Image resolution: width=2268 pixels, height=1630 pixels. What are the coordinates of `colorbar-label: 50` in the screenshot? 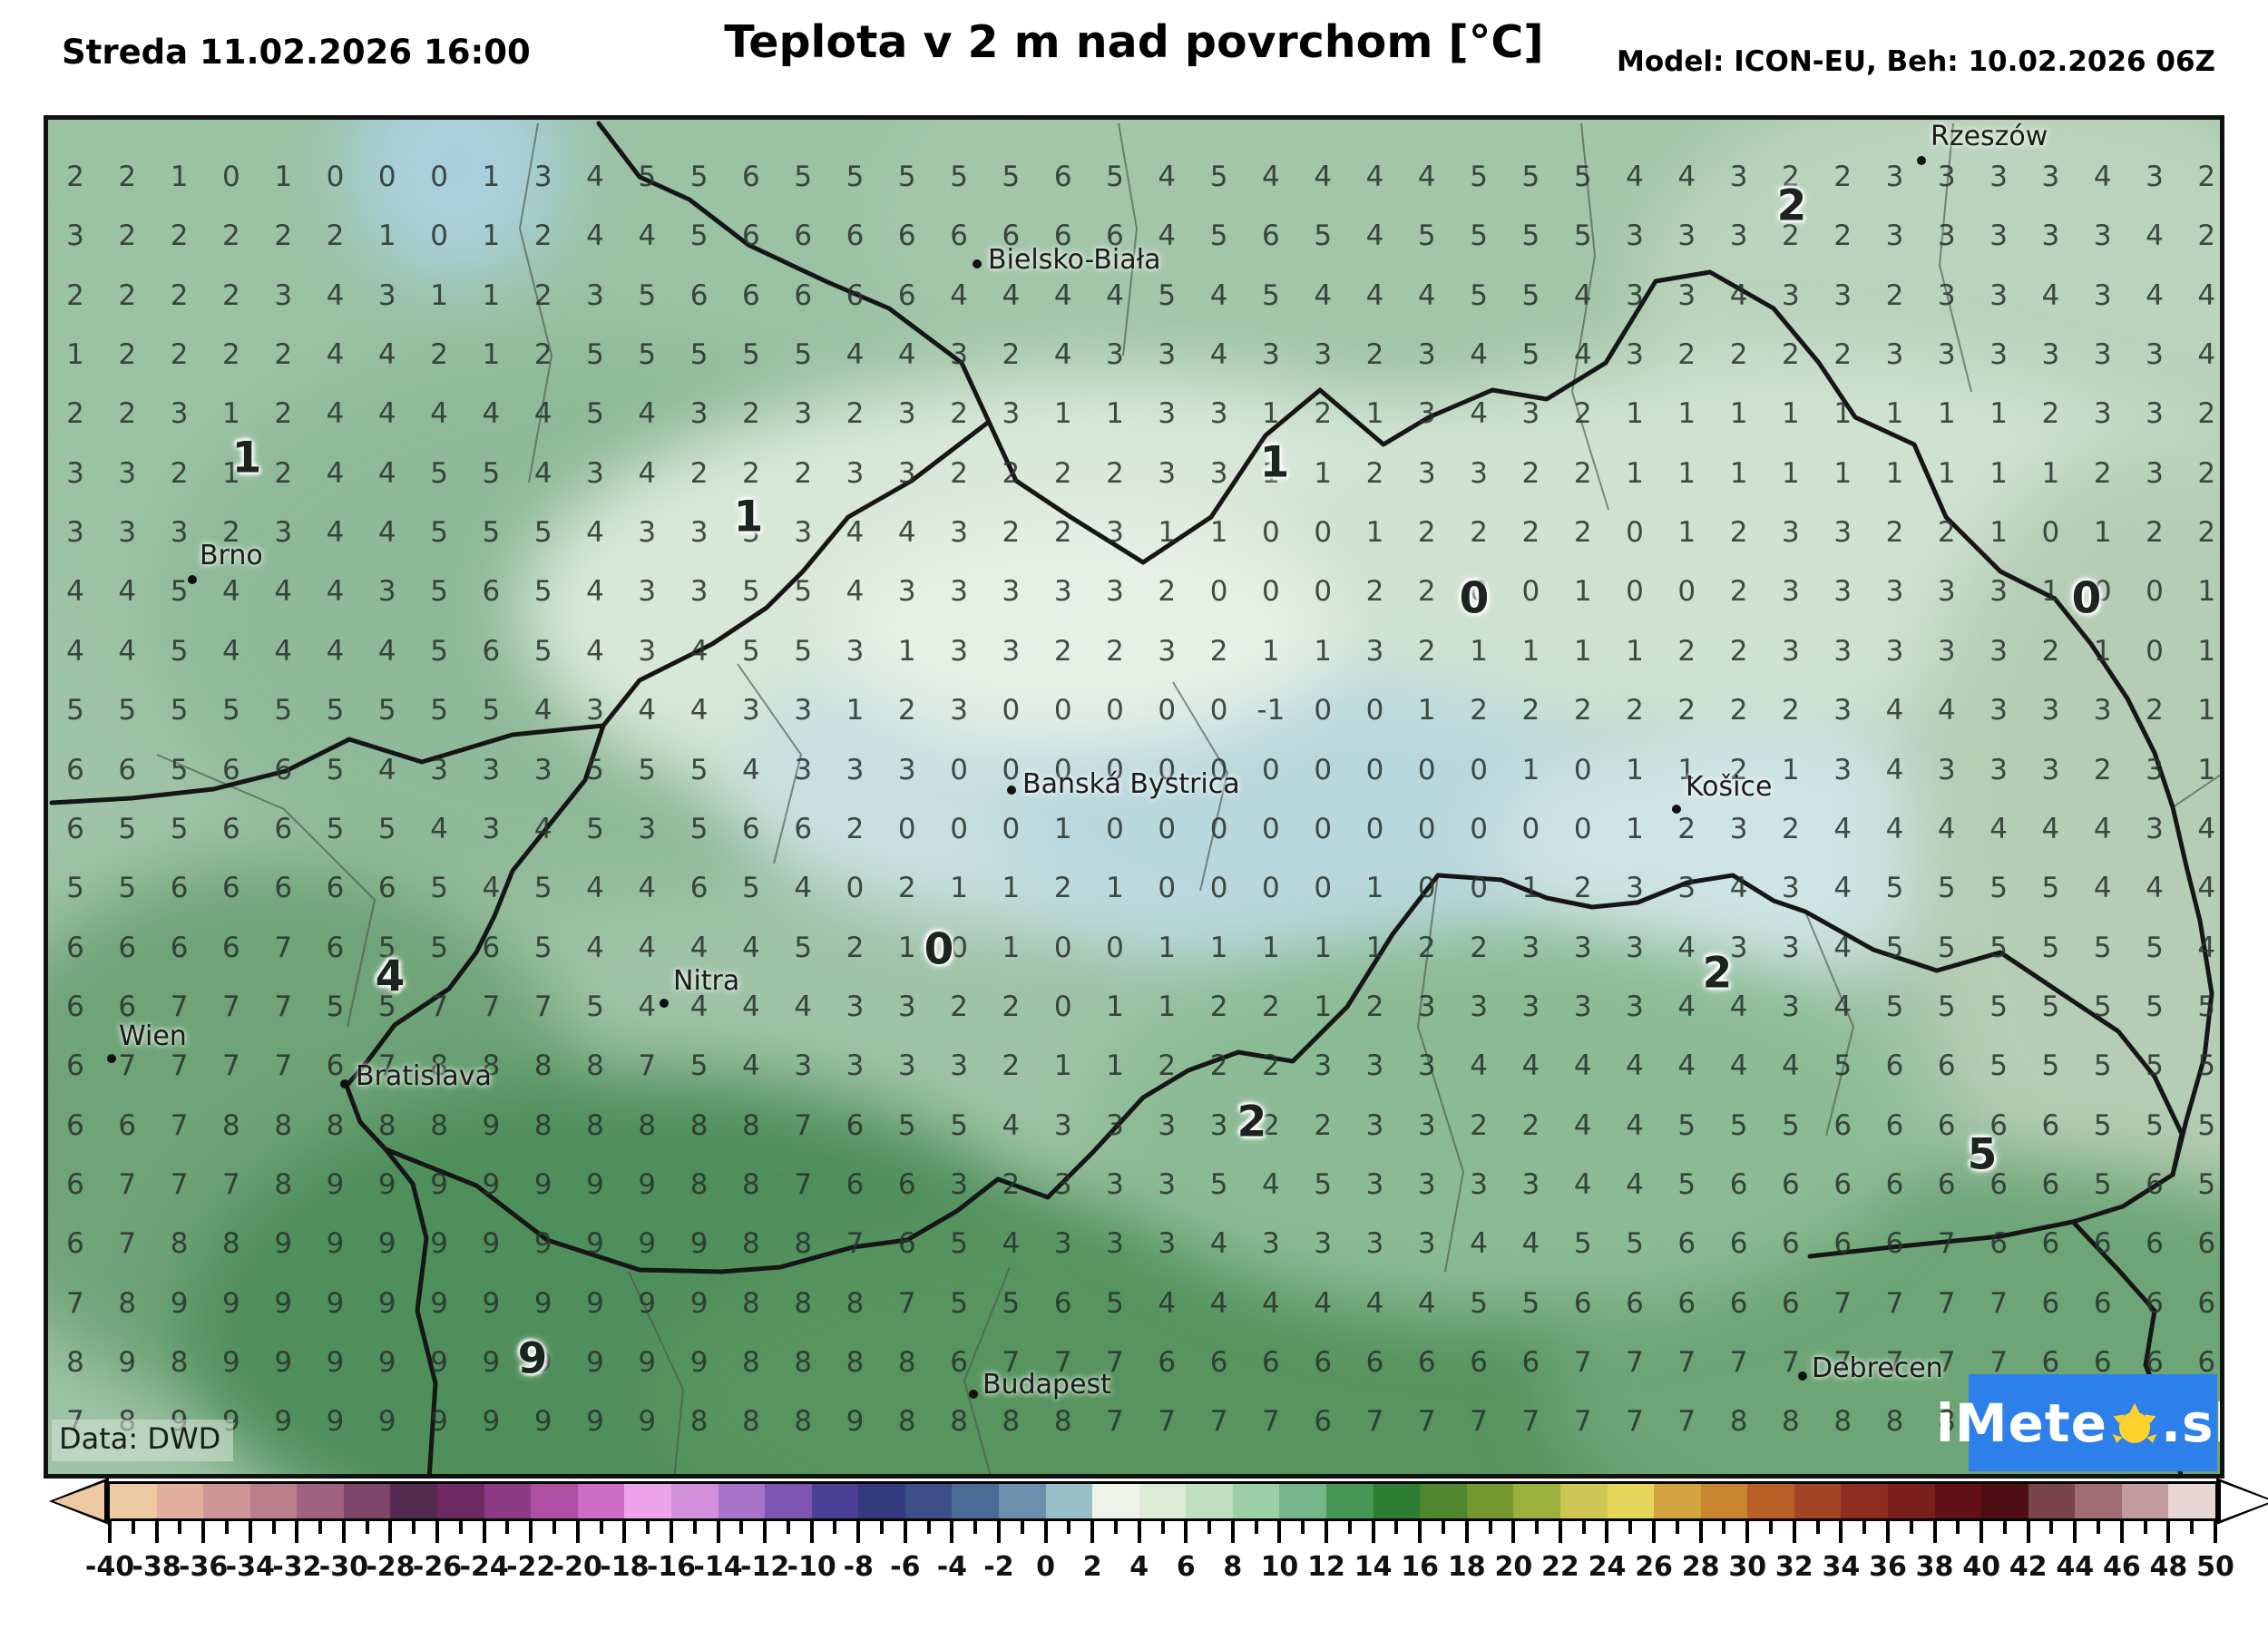 It's located at (2215, 1567).